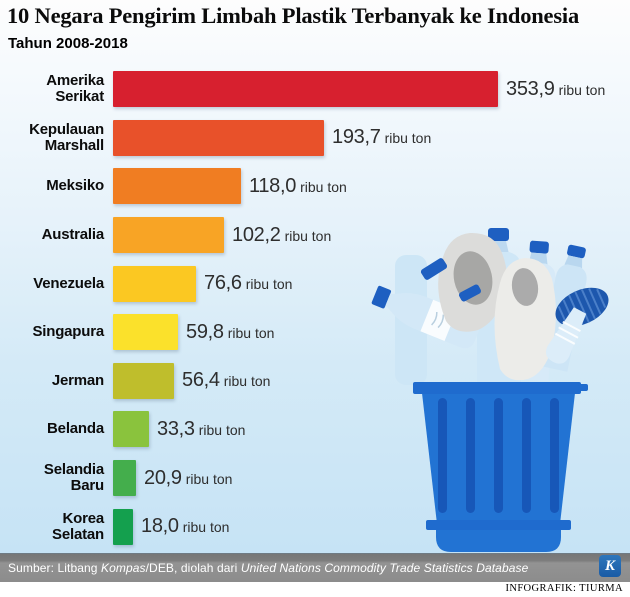 The width and height of the screenshot is (630, 597). I want to click on bar-row: Australia 102,2 ribu ton, so click(315, 235).